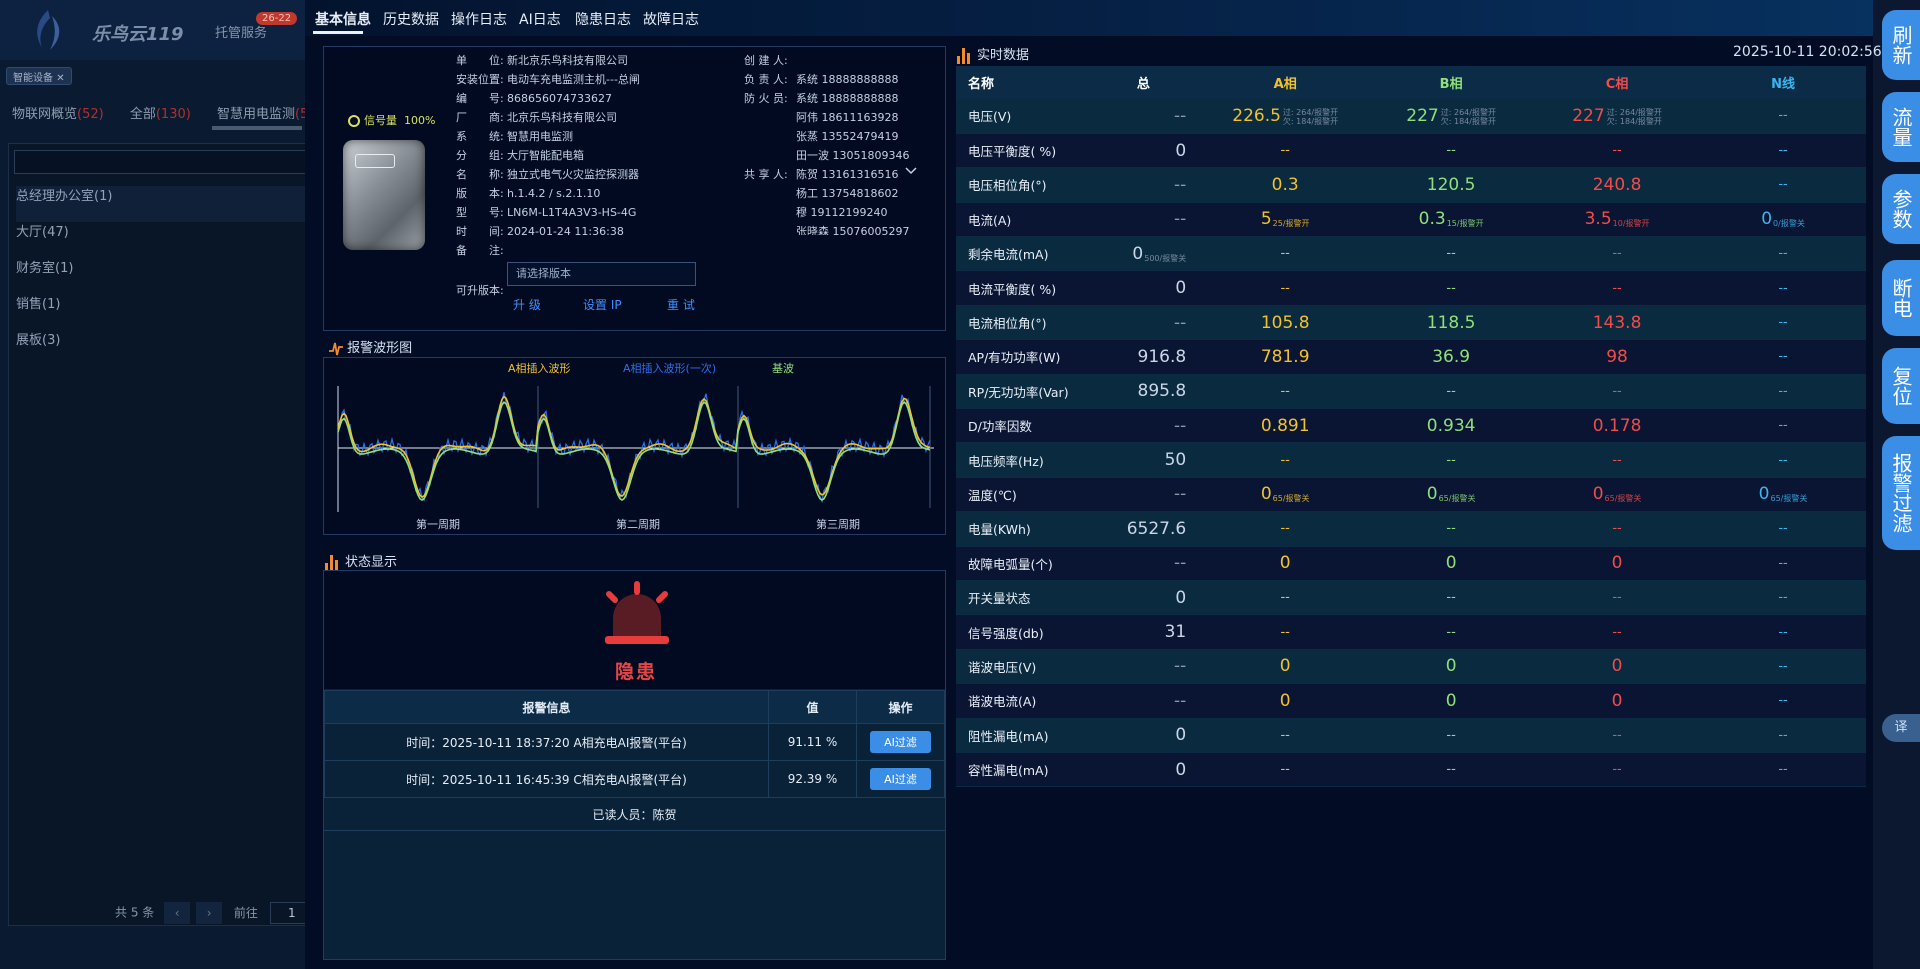 The height and width of the screenshot is (969, 1920). What do you see at coordinates (164, 162) in the screenshot?
I see `tree-search-input` at bounding box center [164, 162].